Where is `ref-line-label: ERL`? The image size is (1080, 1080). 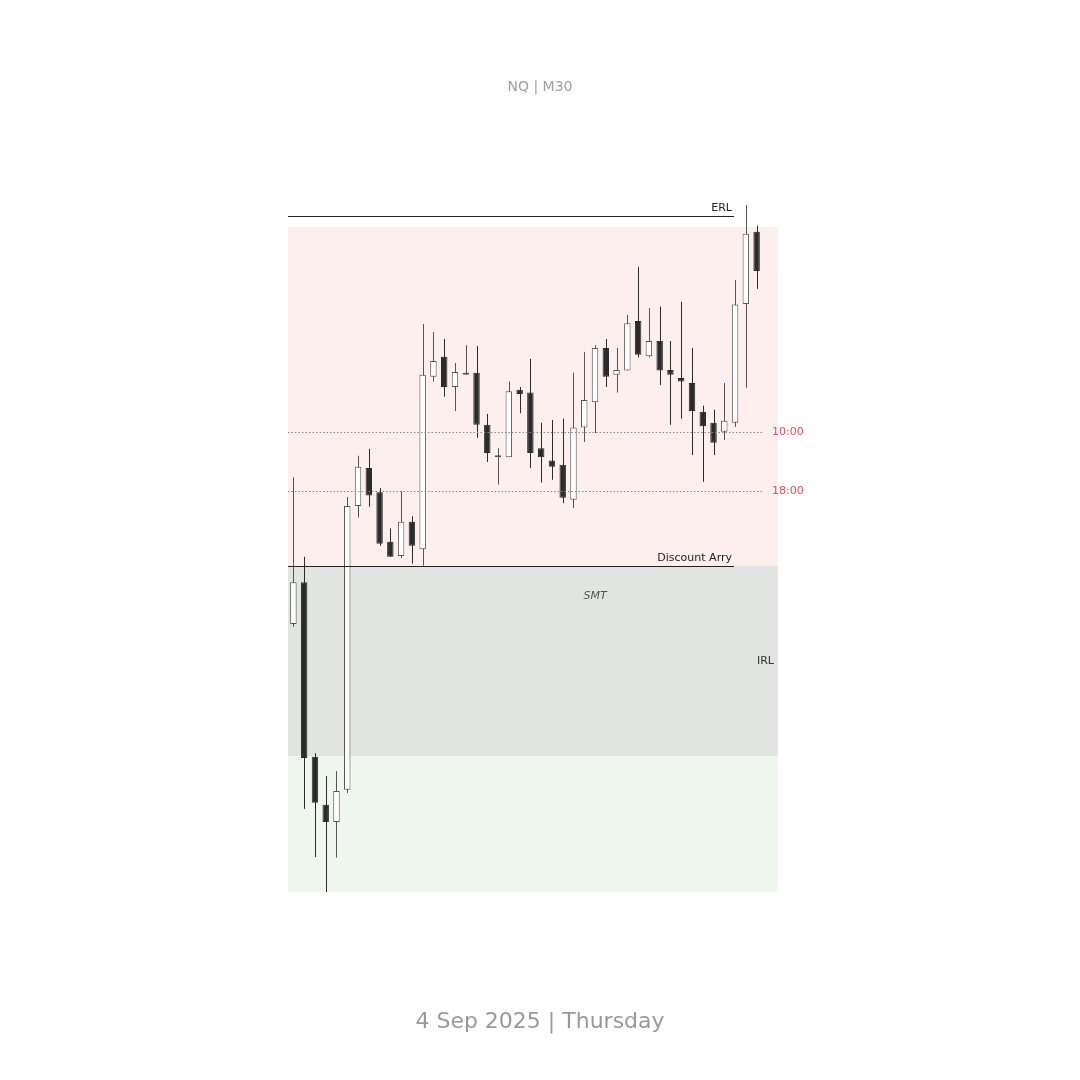 ref-line-label: ERL is located at coordinates (722, 207).